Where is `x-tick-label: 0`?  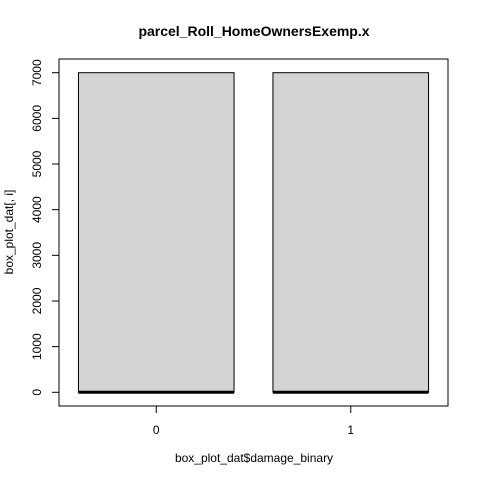 x-tick-label: 0 is located at coordinates (156, 430).